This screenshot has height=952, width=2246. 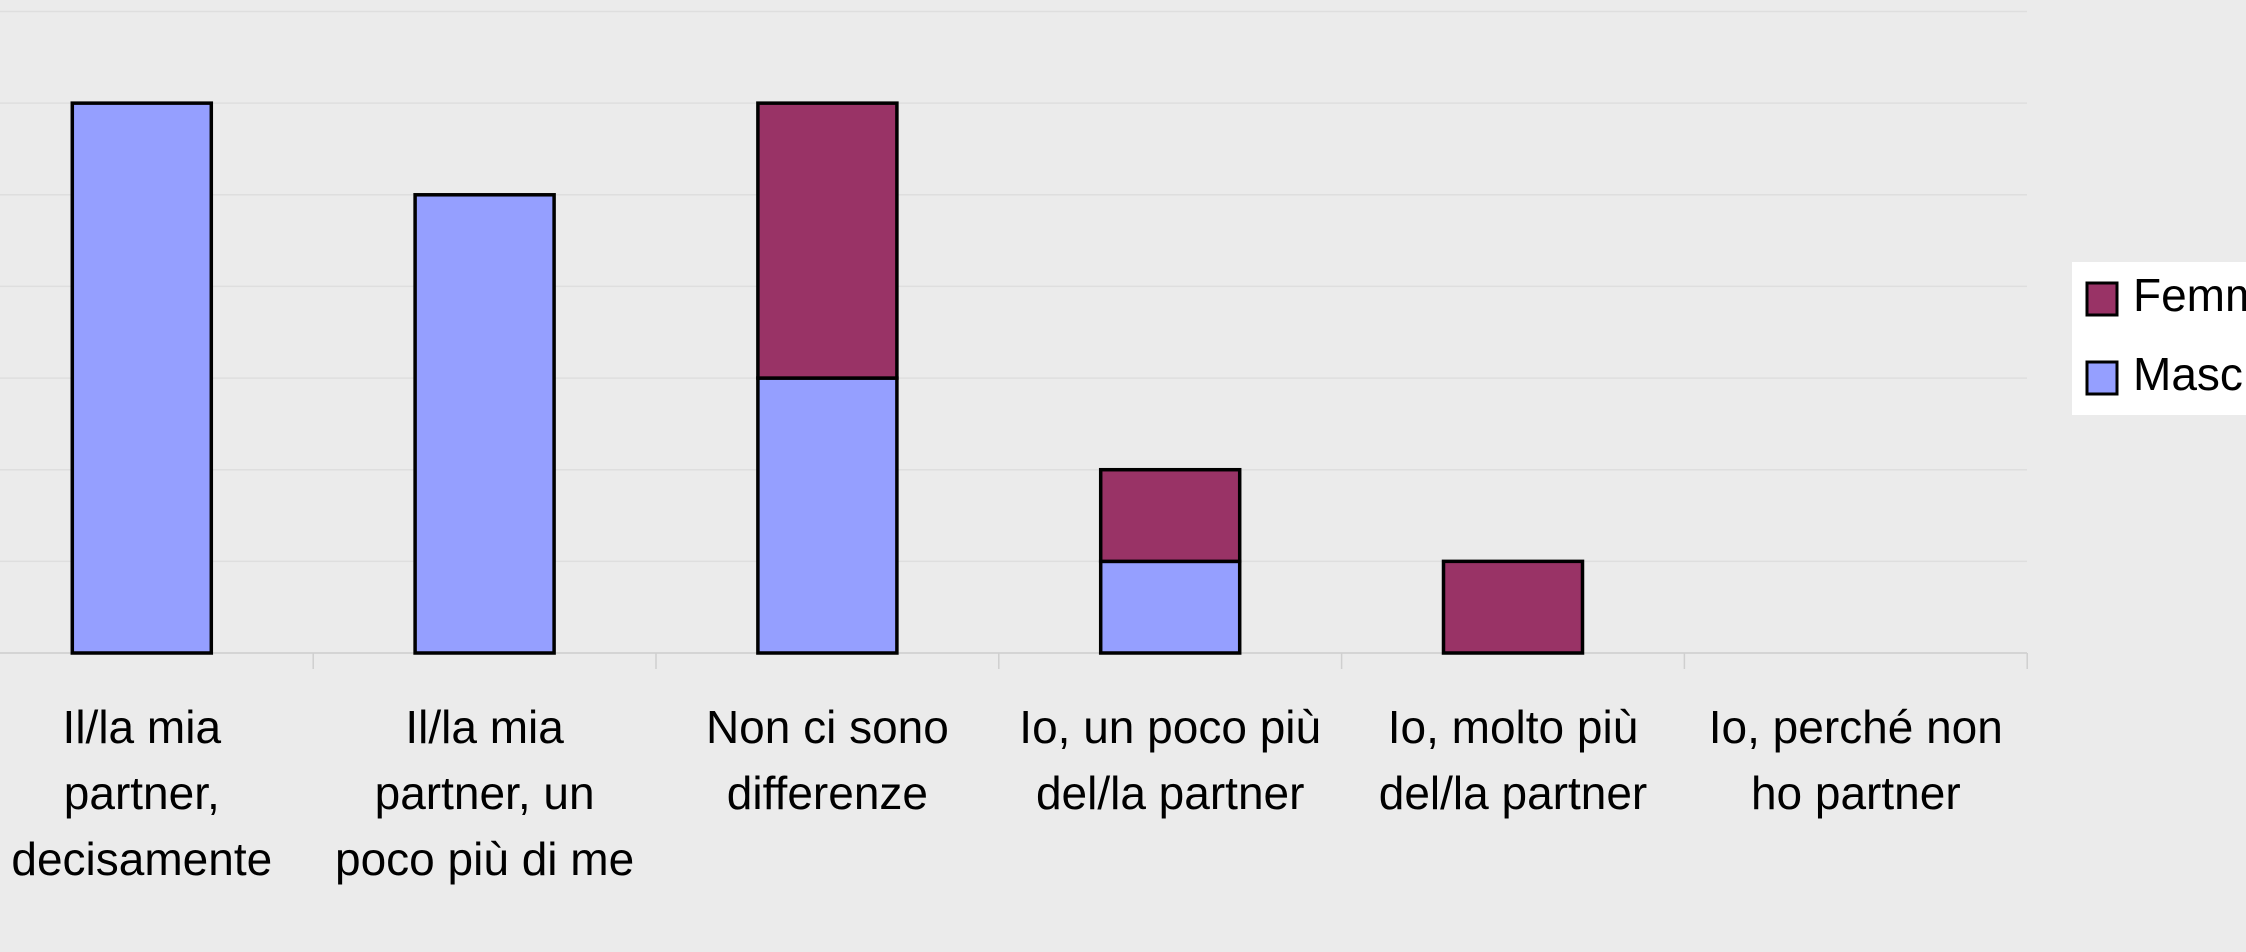 What do you see at coordinates (2189, 295) in the screenshot?
I see `legend-label: Femmine` at bounding box center [2189, 295].